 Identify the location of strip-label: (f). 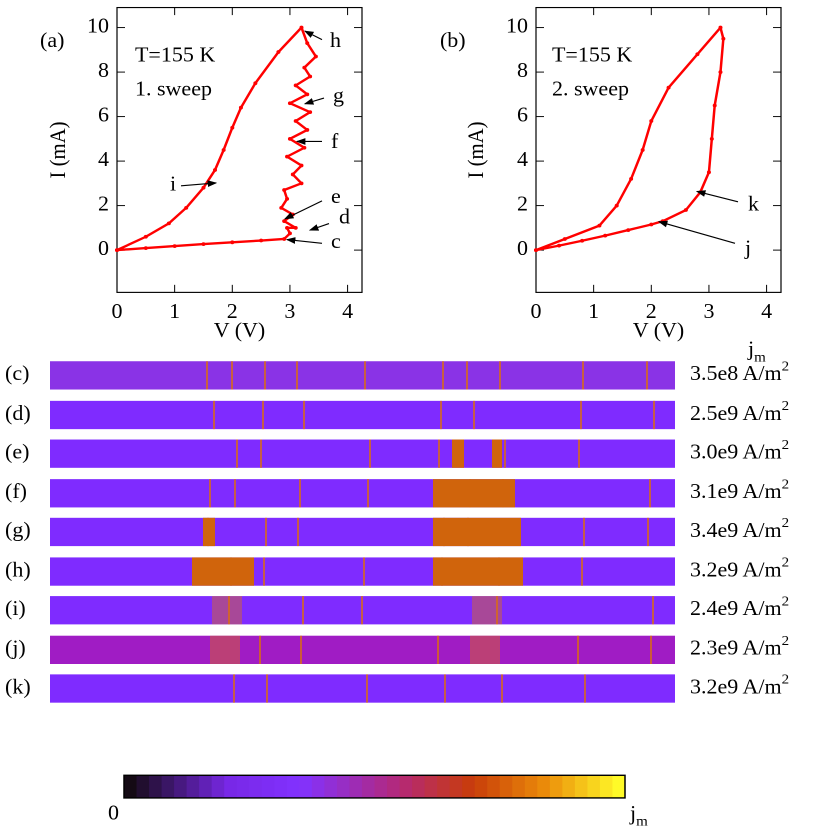
(16, 491).